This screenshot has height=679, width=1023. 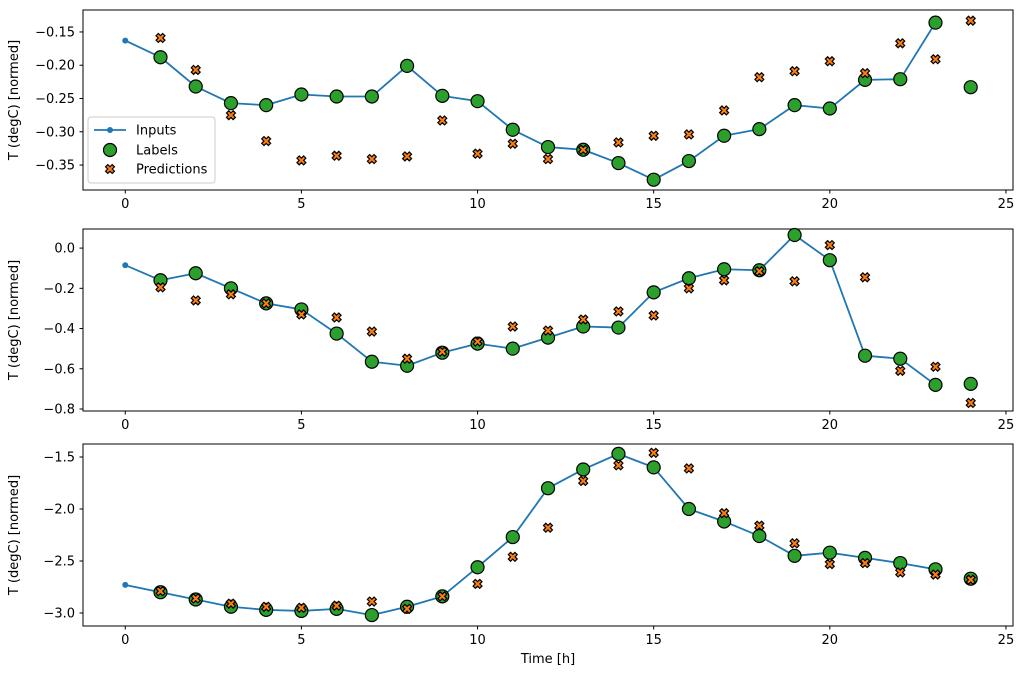 I want to click on y-axis-label: T (degC) [normed], so click(x=14, y=535).